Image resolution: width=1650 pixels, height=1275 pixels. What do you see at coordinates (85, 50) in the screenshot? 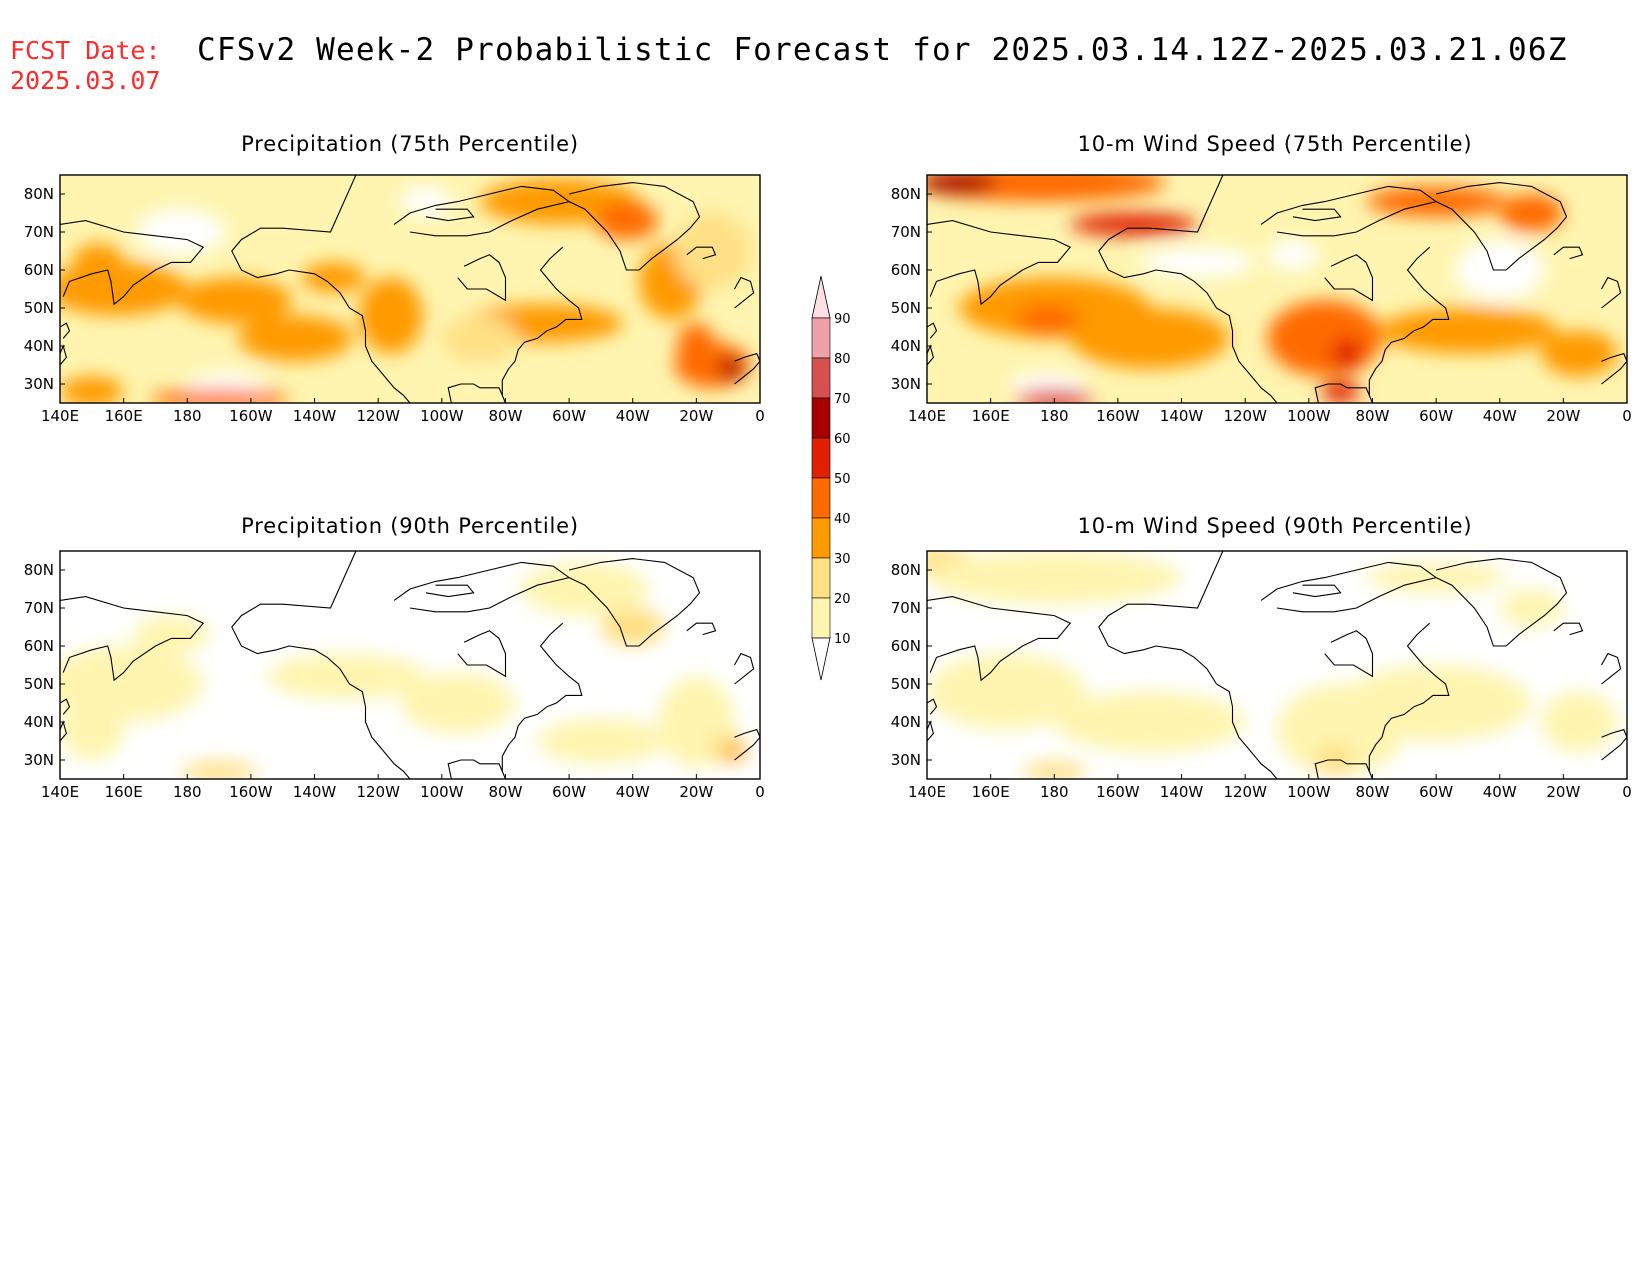
I see `fcst-date-label: FCST Date:` at bounding box center [85, 50].